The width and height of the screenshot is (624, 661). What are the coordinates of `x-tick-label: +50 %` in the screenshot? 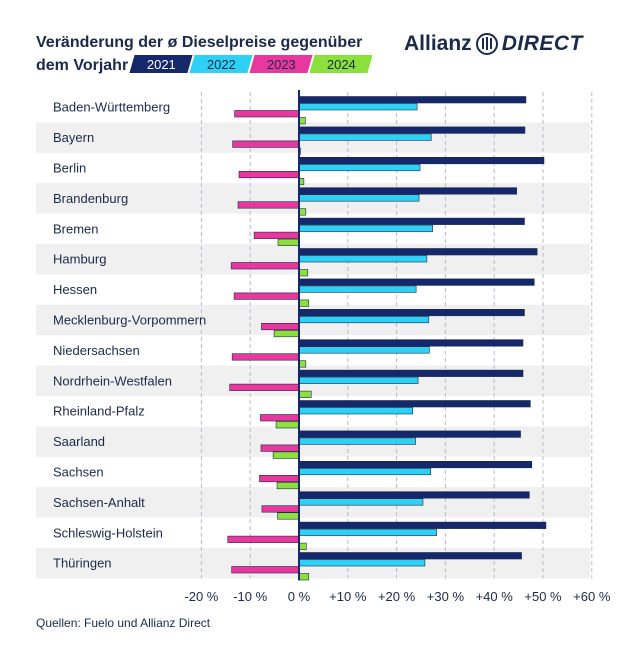 It's located at (543, 596).